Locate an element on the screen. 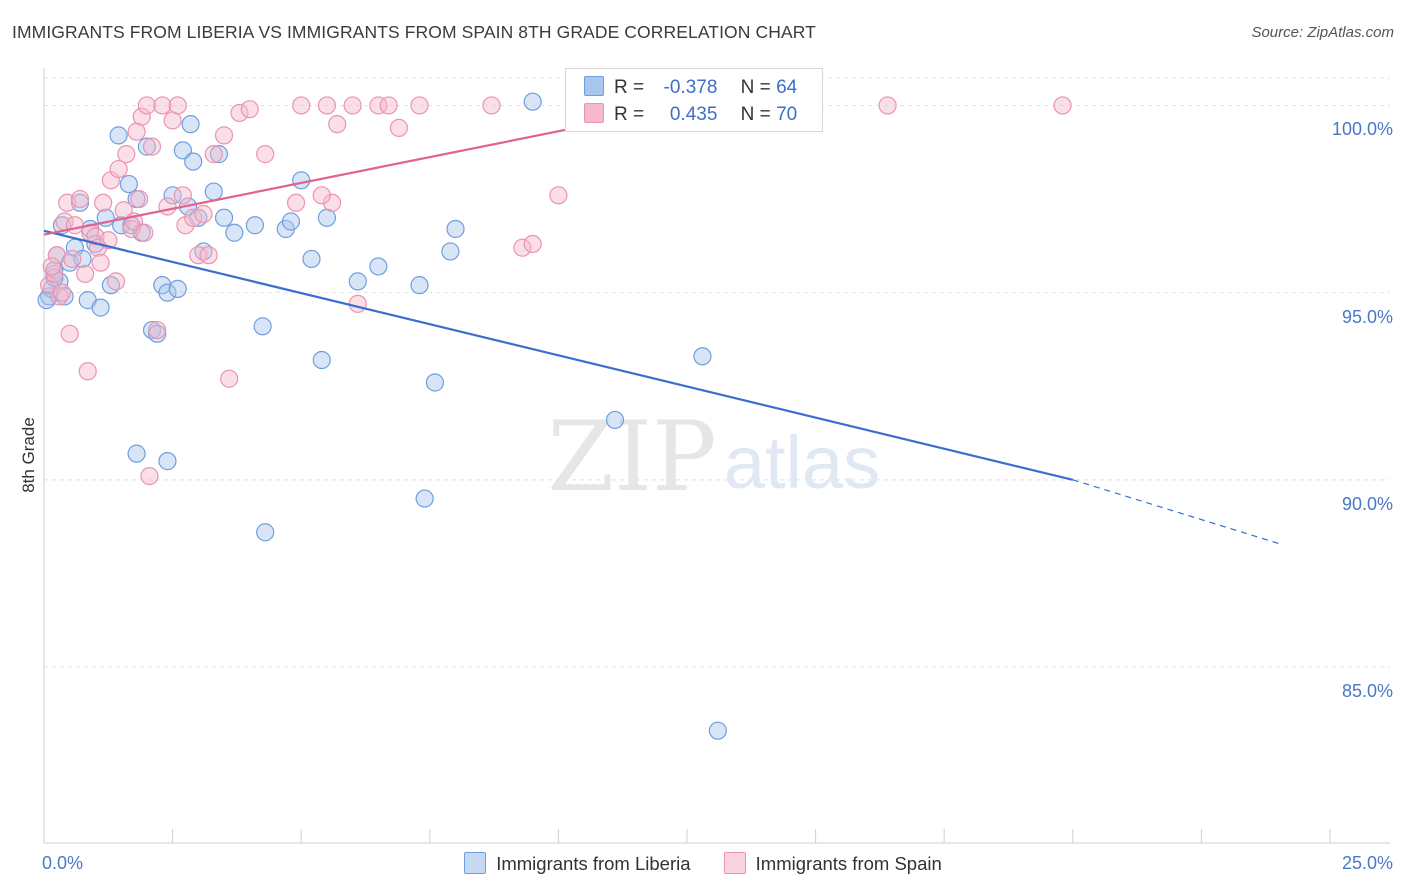  legend-r-value: -0.378 is located at coordinates (690, 87).